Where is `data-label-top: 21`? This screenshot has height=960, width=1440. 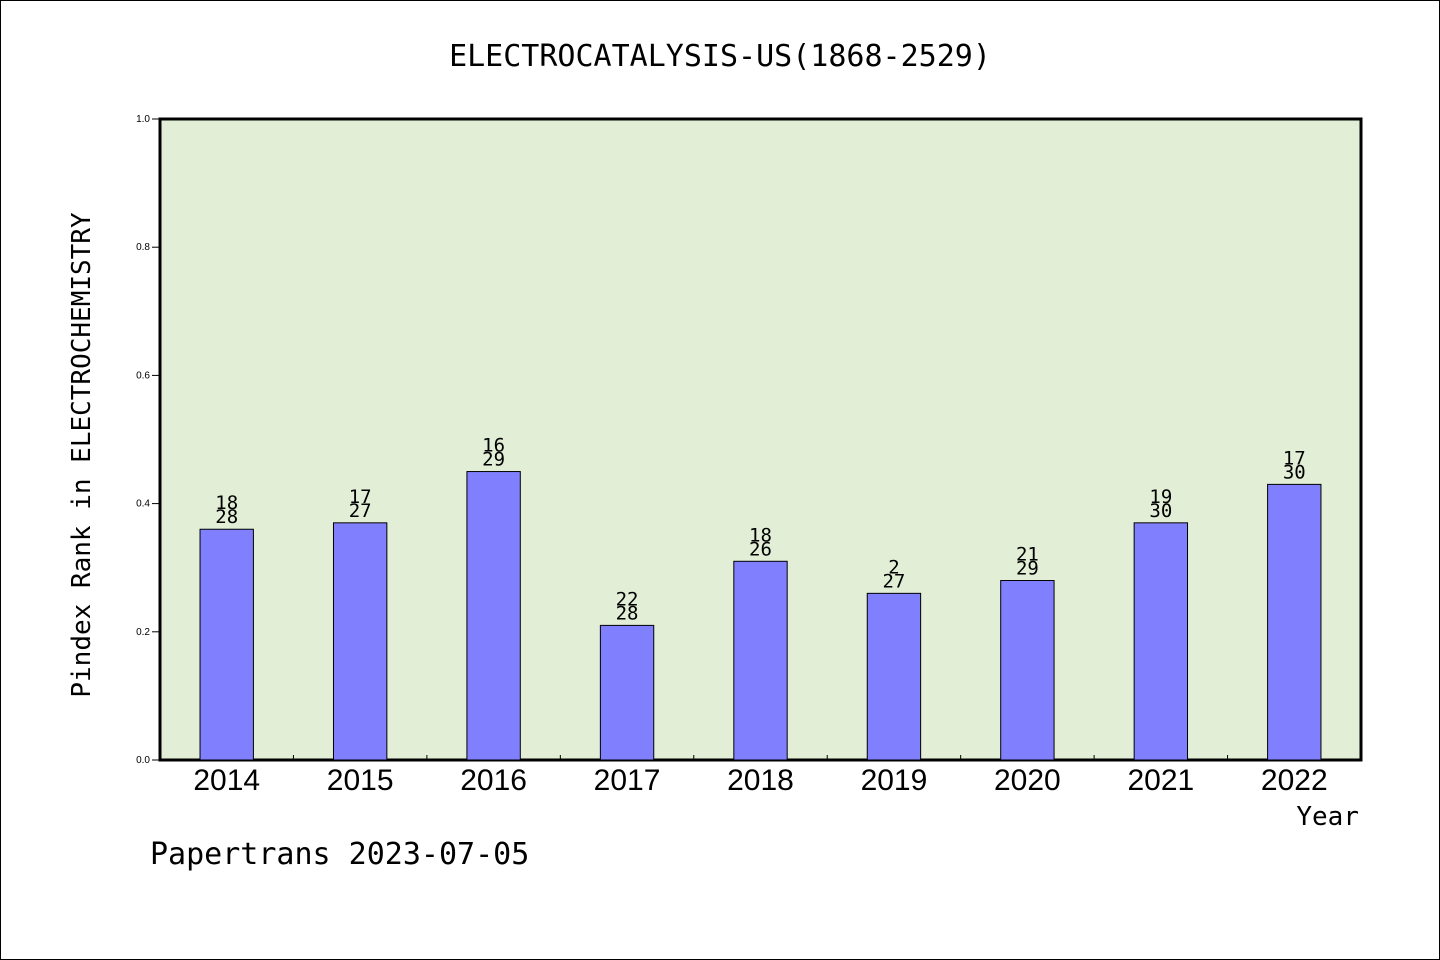
data-label-top: 21 is located at coordinates (1027, 555).